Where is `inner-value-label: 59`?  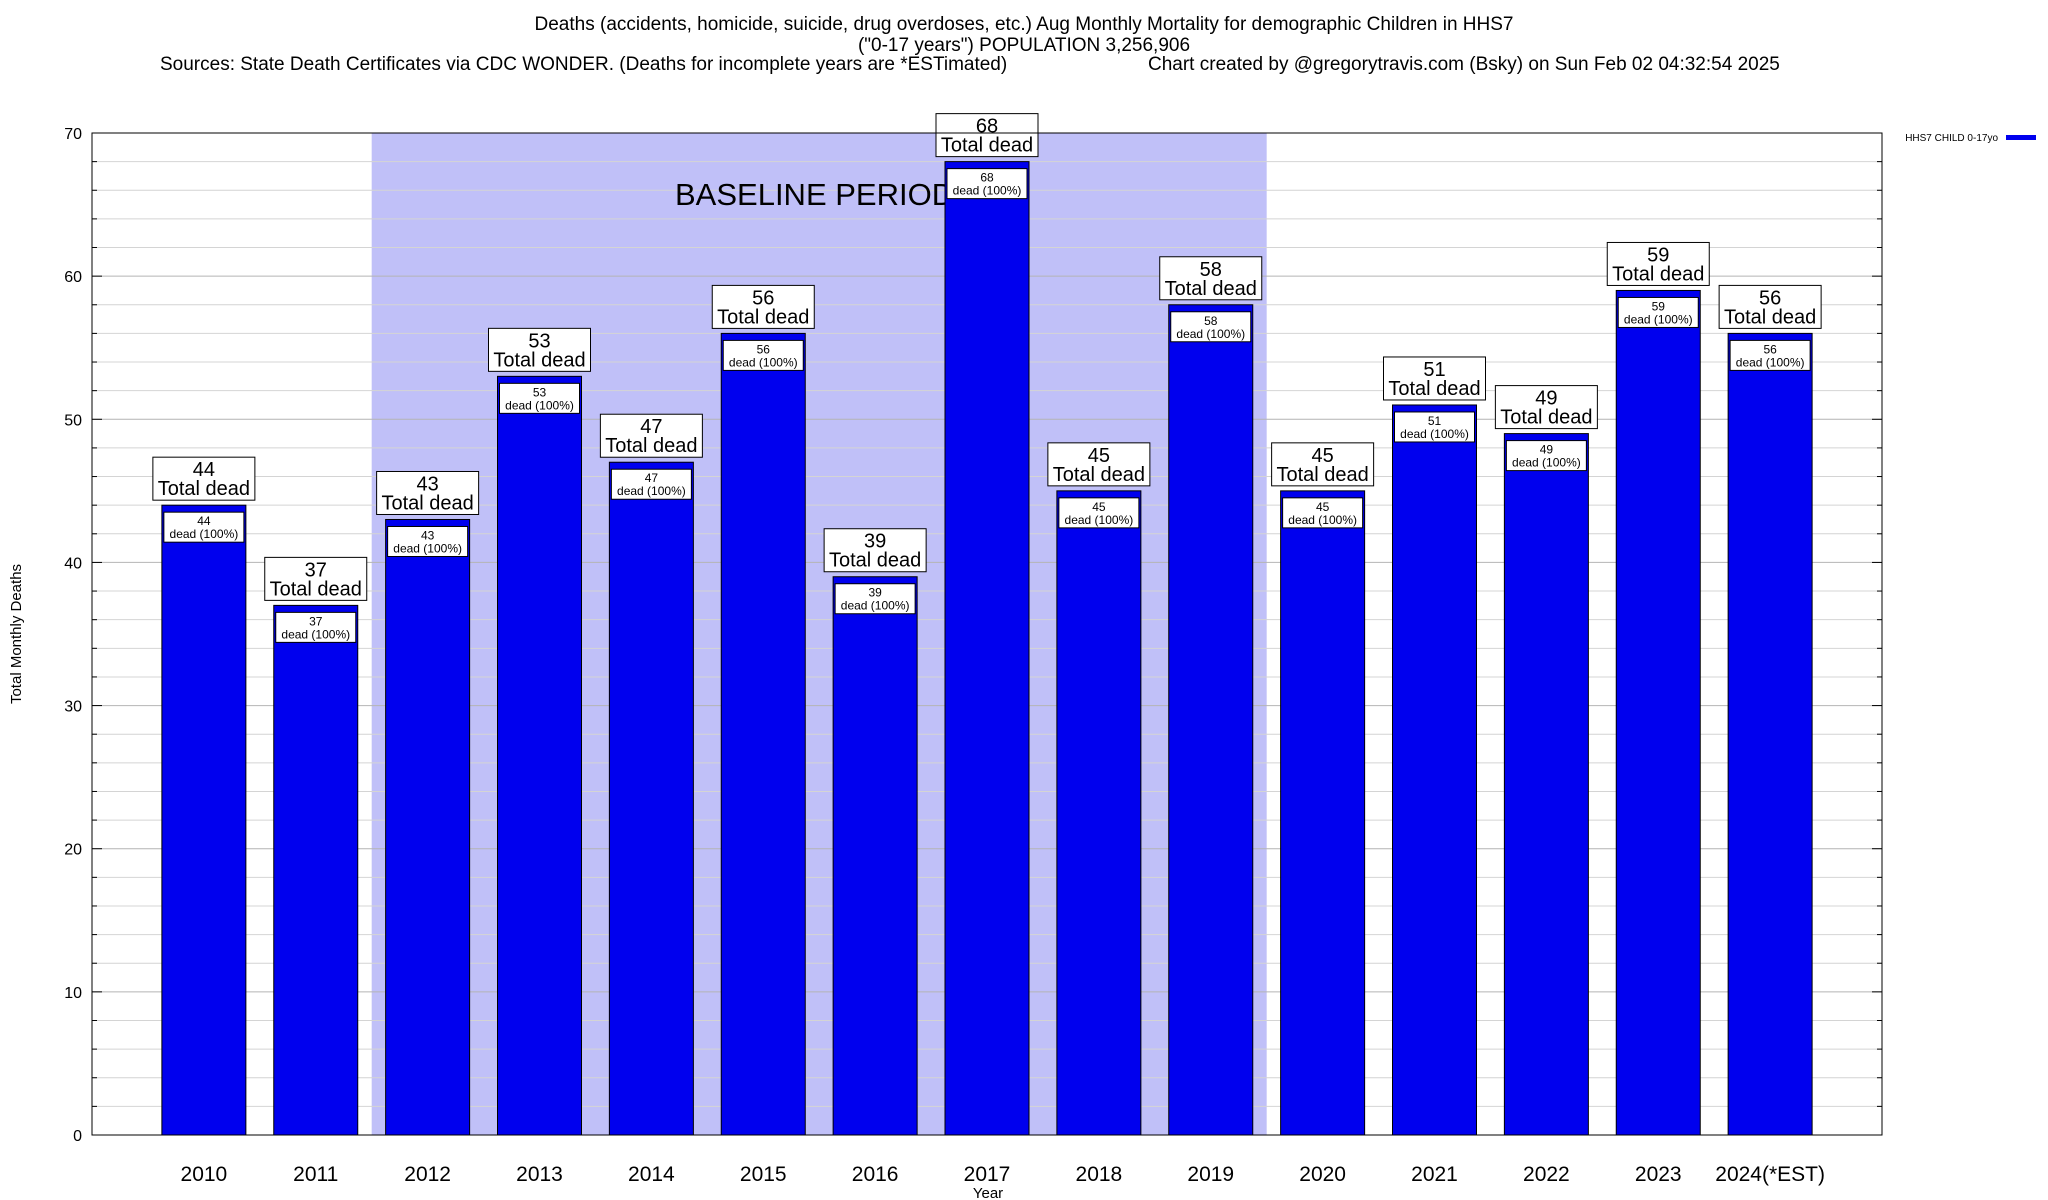
inner-value-label: 59 is located at coordinates (1659, 306).